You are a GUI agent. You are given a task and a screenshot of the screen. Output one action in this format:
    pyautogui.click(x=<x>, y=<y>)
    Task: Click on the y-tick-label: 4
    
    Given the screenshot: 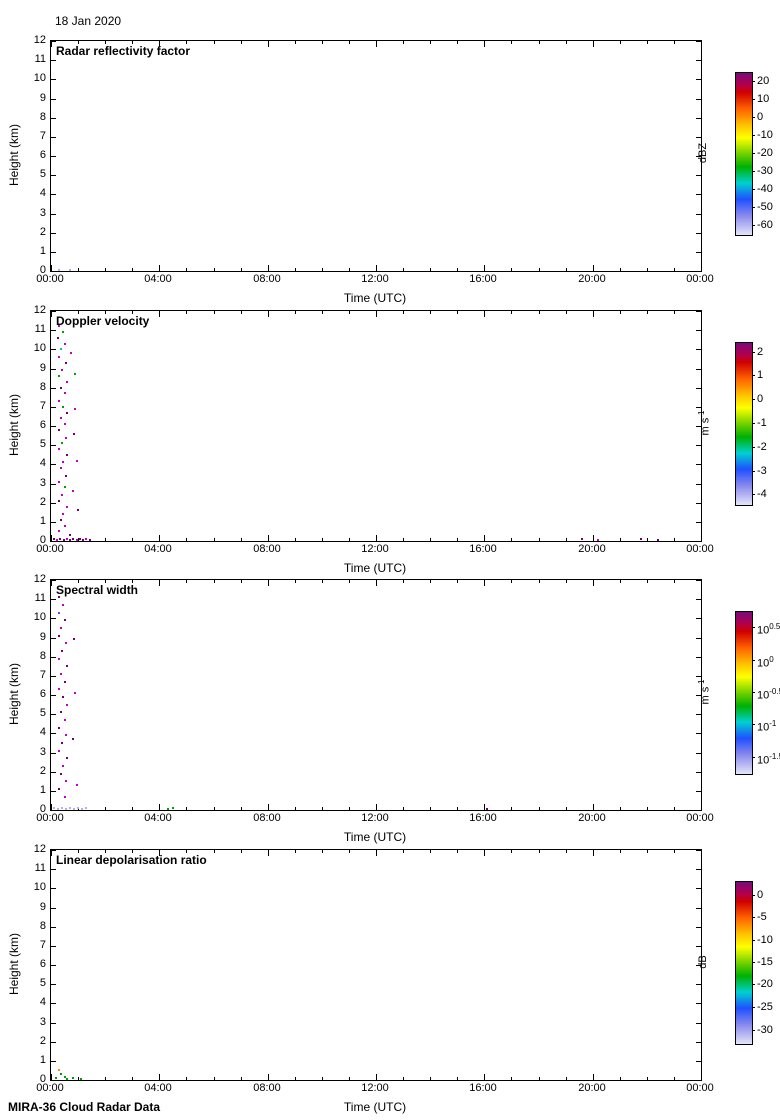 What is the action you would take?
    pyautogui.click(x=42, y=193)
    